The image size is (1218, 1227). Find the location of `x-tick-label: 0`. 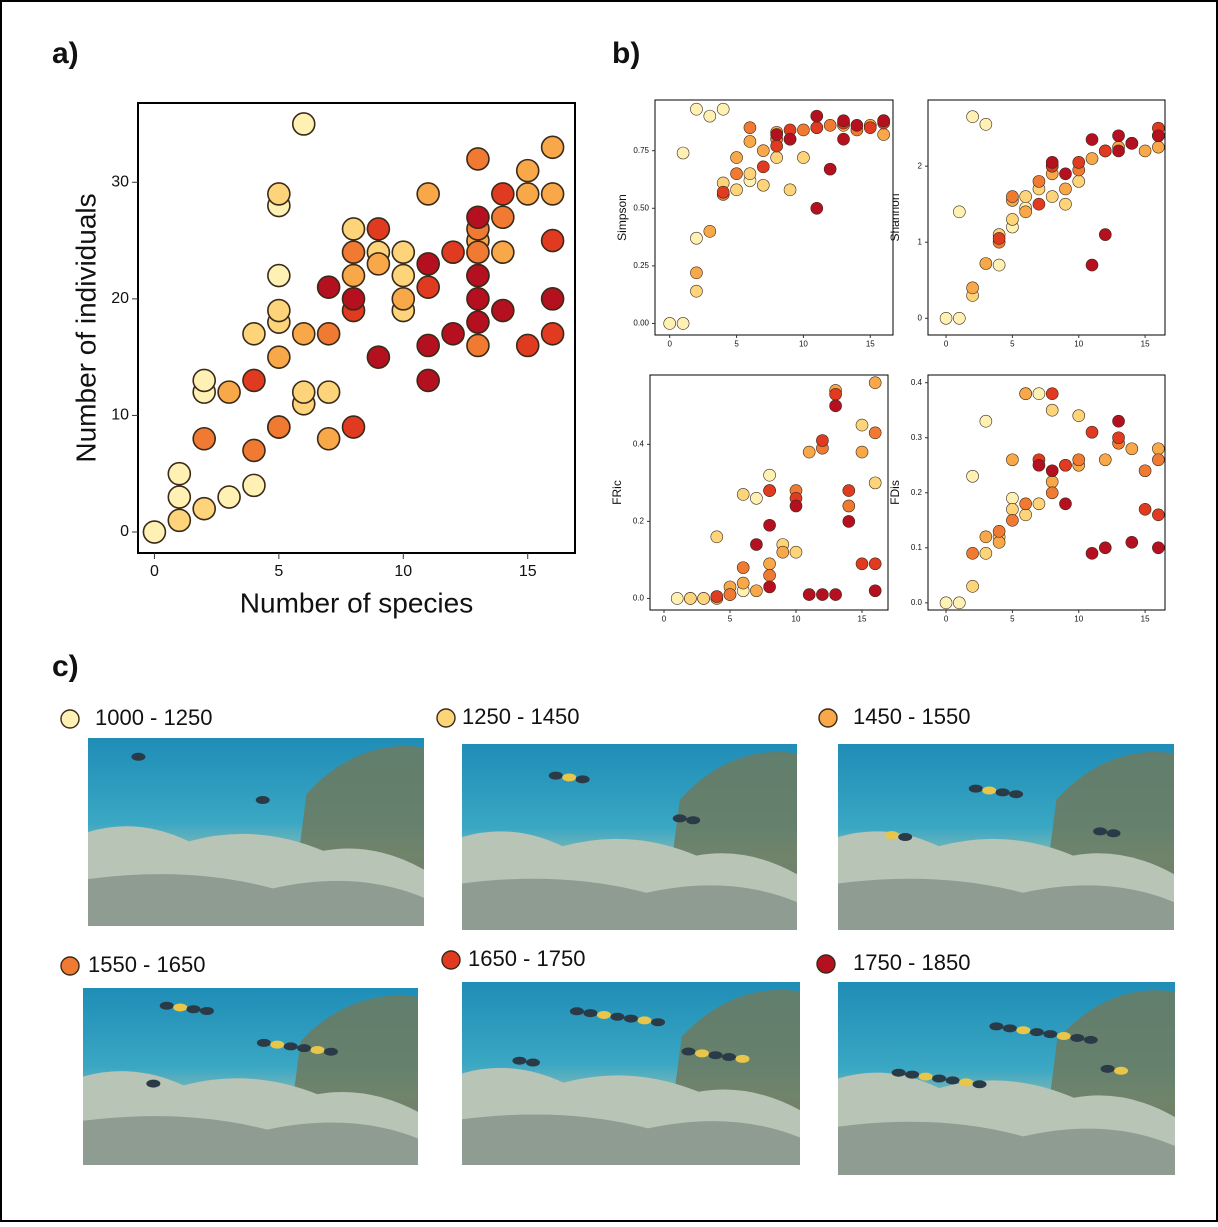

x-tick-label: 0 is located at coordinates (154, 571).